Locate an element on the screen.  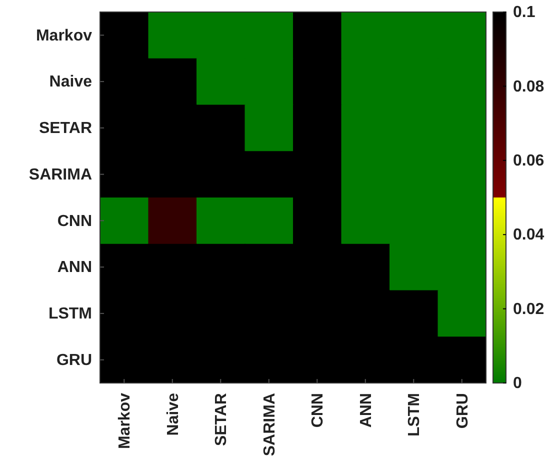
x-tick-label: SARIMA is located at coordinates (269, 424).